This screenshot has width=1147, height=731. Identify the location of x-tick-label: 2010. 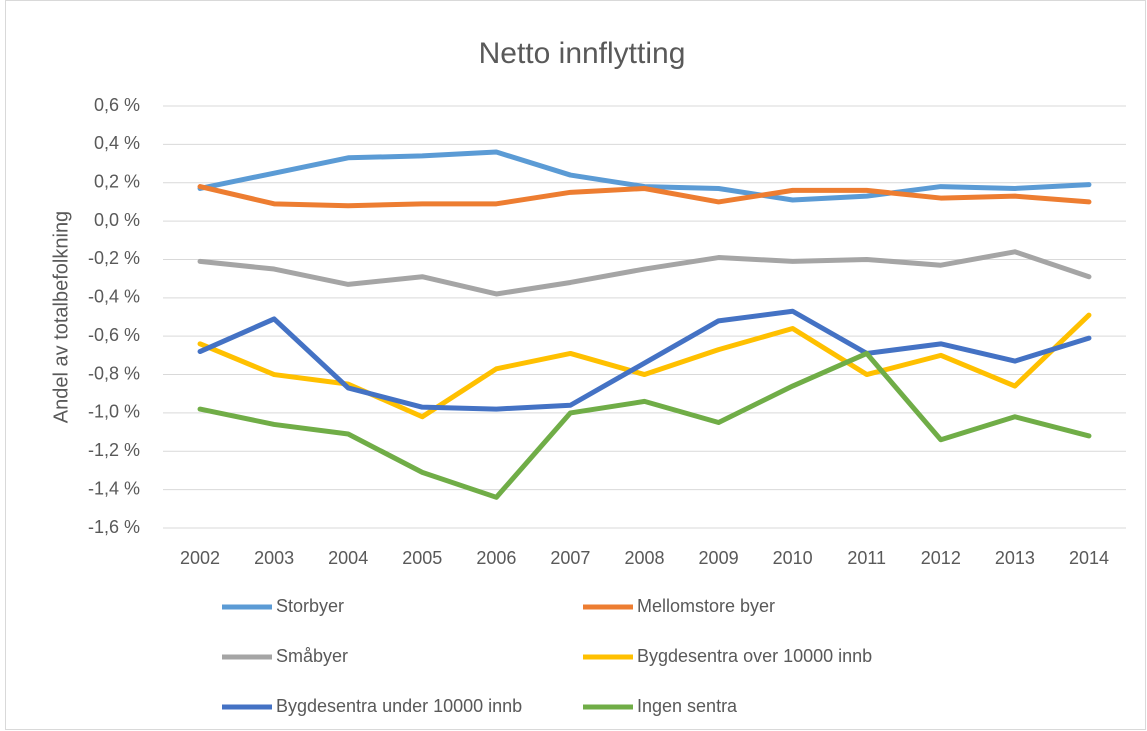
(793, 558).